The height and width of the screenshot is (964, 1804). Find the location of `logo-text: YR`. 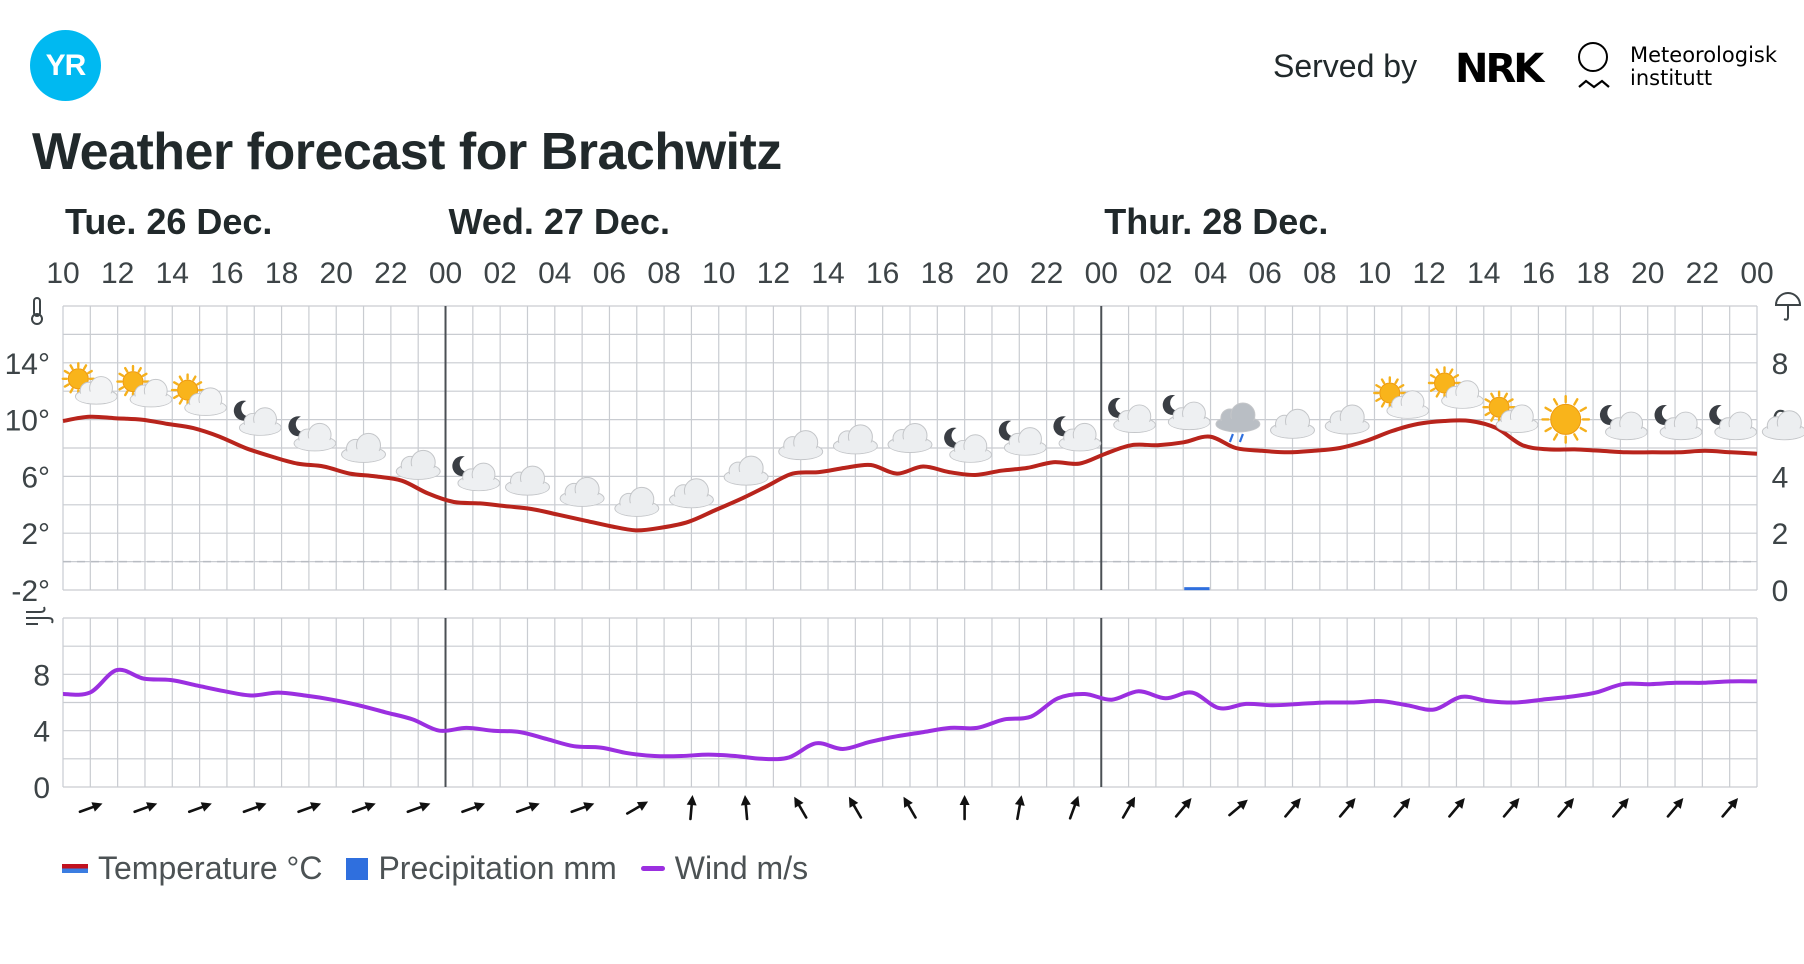

logo-text: YR is located at coordinates (66, 65).